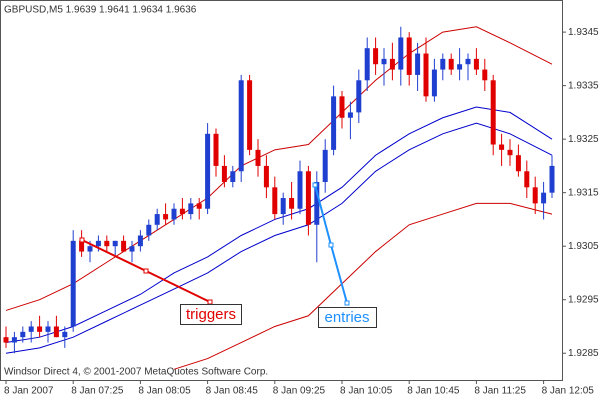 This screenshot has width=600, height=400. What do you see at coordinates (299, 391) in the screenshot?
I see `x-tick-label: 8 Jan 09:25` at bounding box center [299, 391].